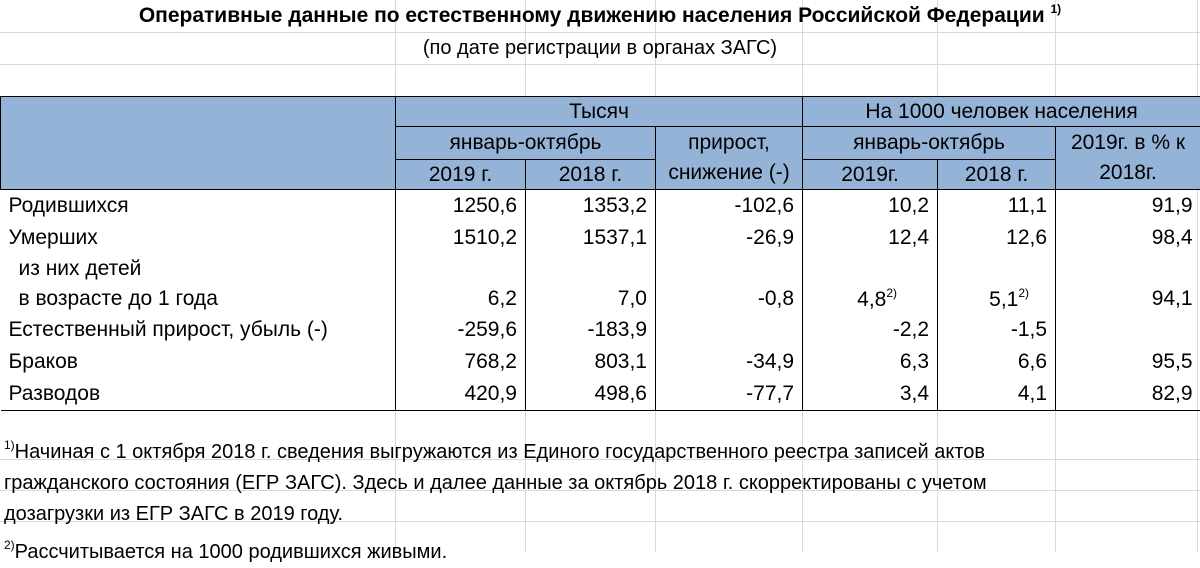 The image size is (1200, 568). I want to click on header-row-1: Тысяч На 1000 человек населения, so click(600, 112).